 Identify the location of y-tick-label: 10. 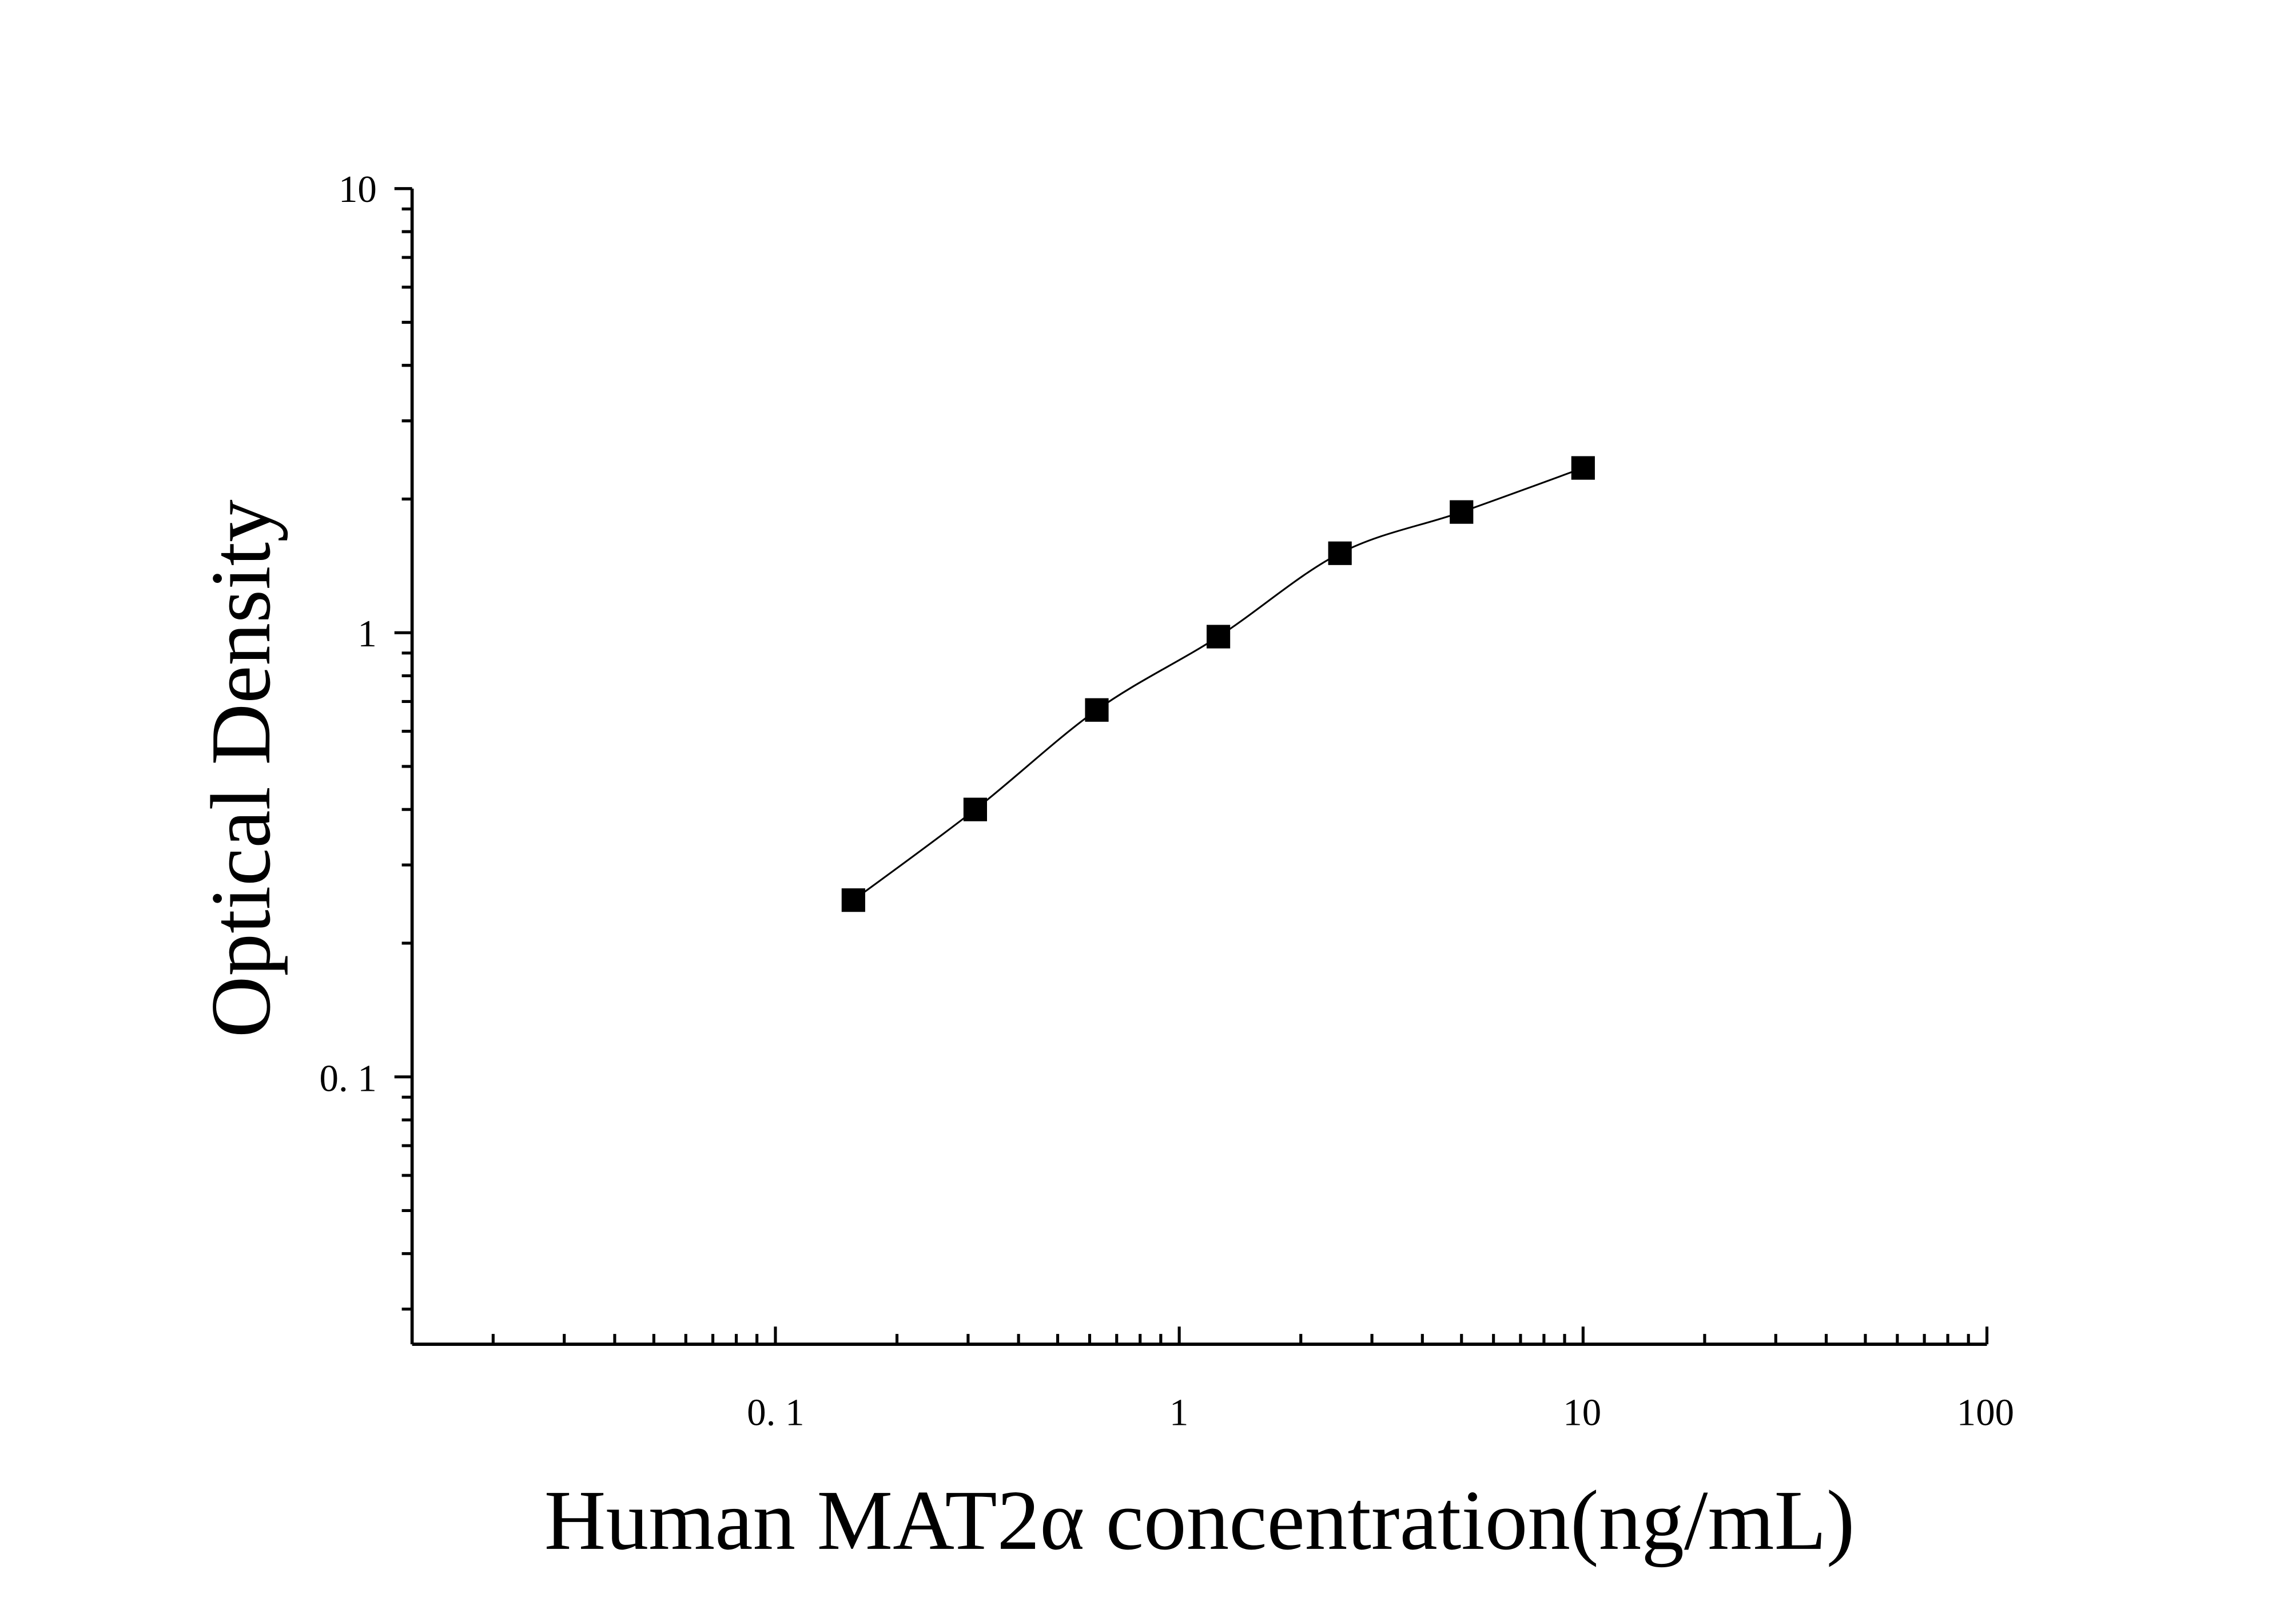
(358, 189).